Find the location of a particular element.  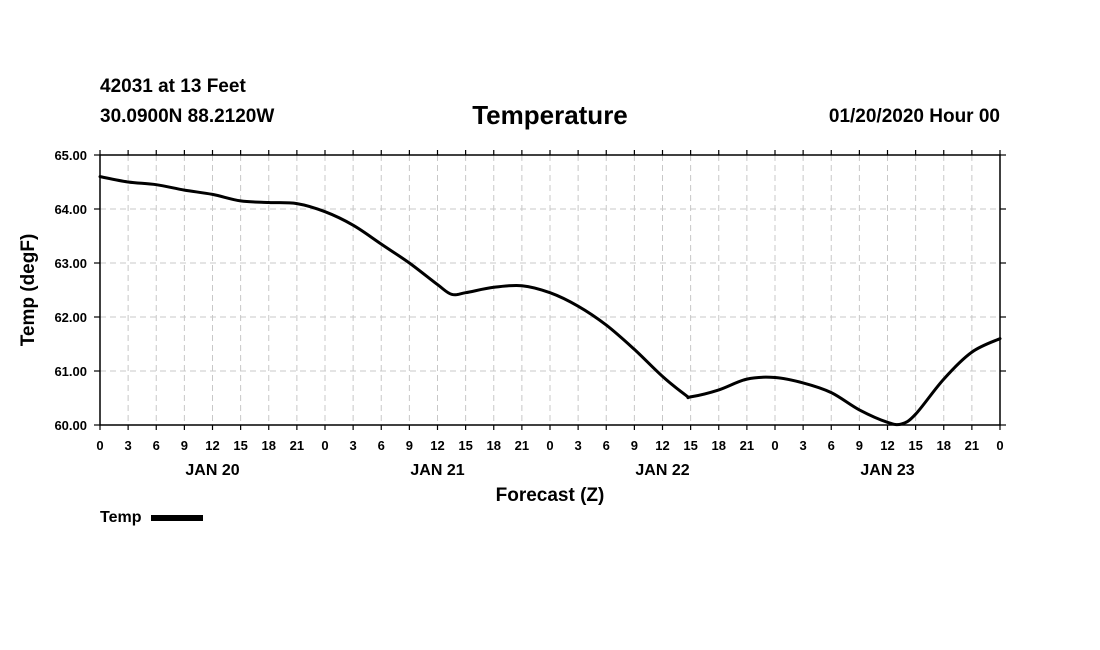

y-tick-label: 61.00 is located at coordinates (70, 371).